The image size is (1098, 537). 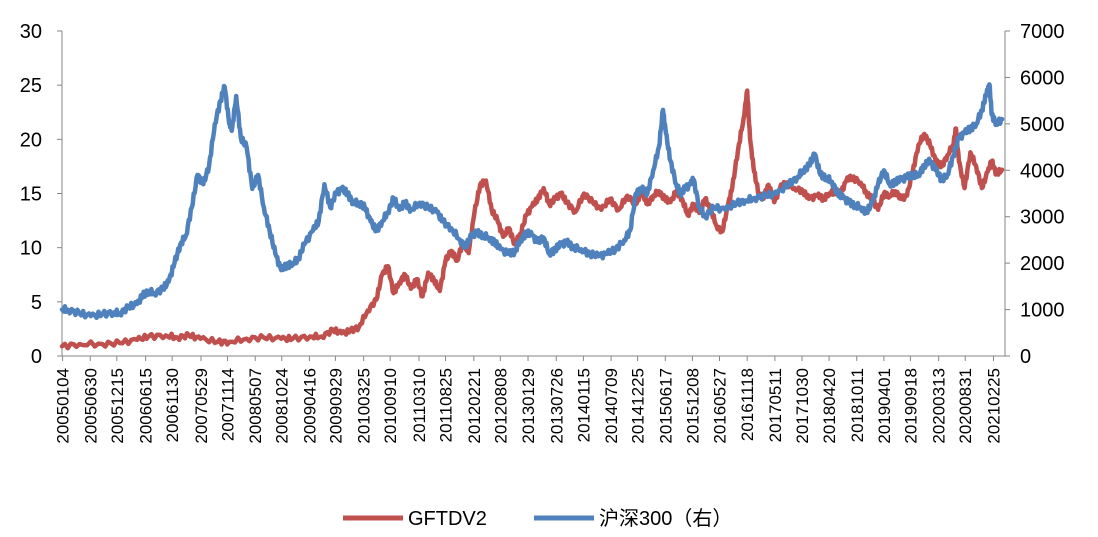 What do you see at coordinates (993, 406) in the screenshot?
I see `x-axis-tick-label: 20210225` at bounding box center [993, 406].